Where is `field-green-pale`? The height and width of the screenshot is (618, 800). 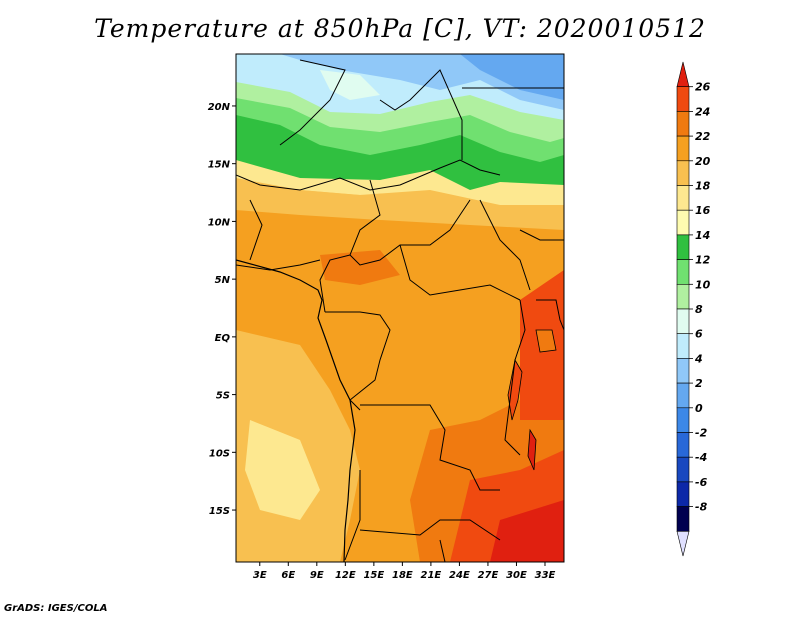
field-green-pale is located at coordinates (400, 111).